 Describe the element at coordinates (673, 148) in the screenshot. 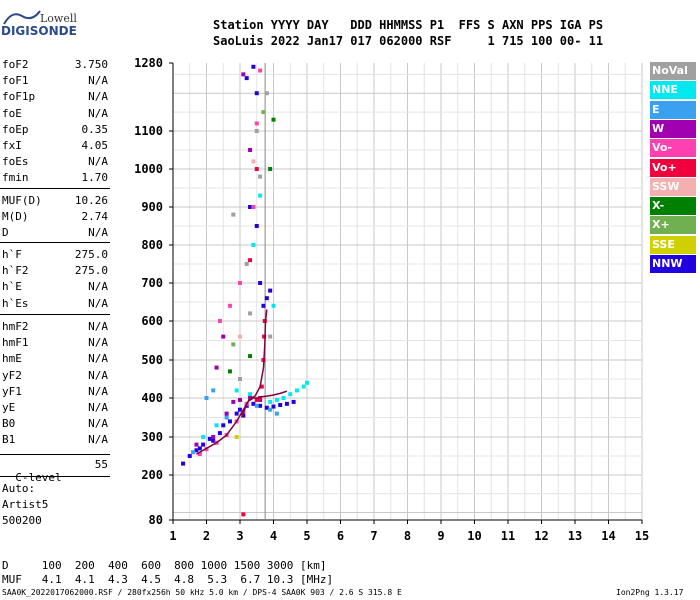

I see `legend-item: Vo-` at that location.